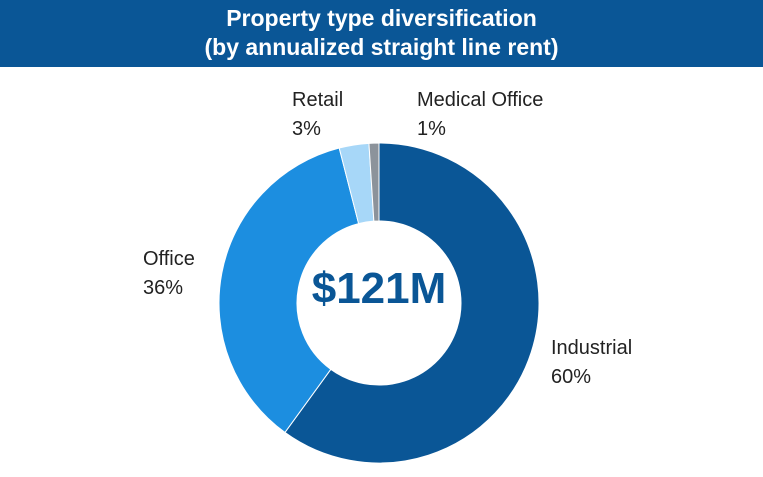 The height and width of the screenshot is (477, 763). I want to click on slice-name-medical-office: Medical Office, so click(480, 100).